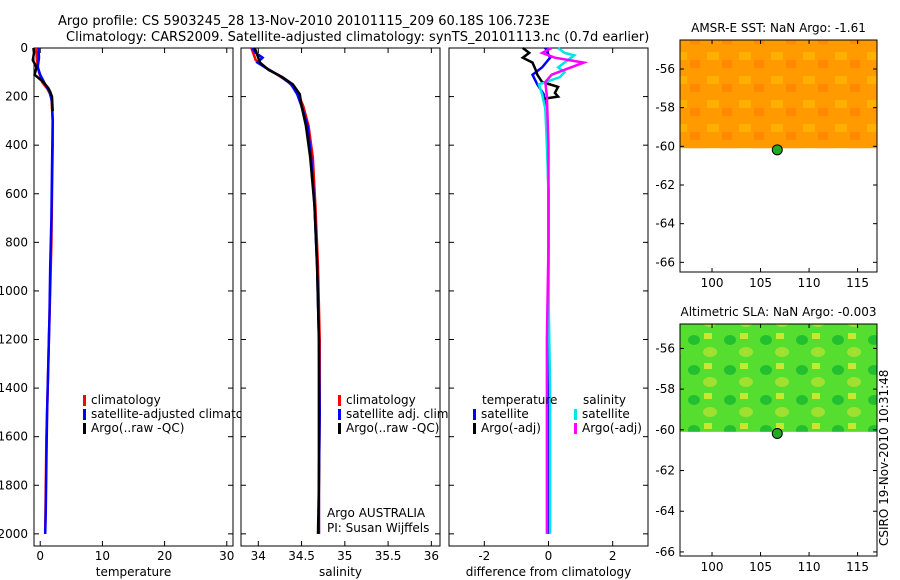  I want to click on y-tick-label: 1200, so click(14, 340).